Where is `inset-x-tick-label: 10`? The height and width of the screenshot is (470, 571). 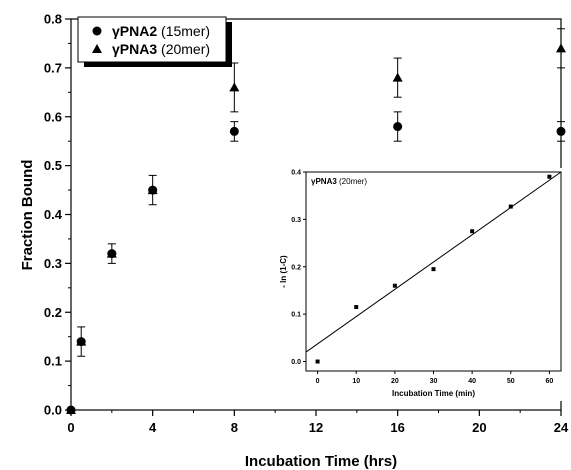 inset-x-tick-label: 10 is located at coordinates (356, 381).